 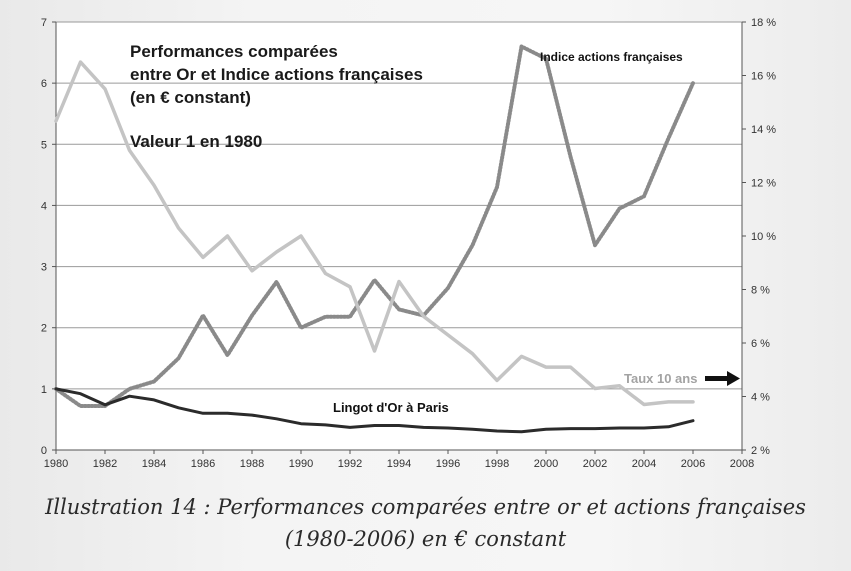 What do you see at coordinates (44, 84) in the screenshot?
I see `y-left-tick-label: 6` at bounding box center [44, 84].